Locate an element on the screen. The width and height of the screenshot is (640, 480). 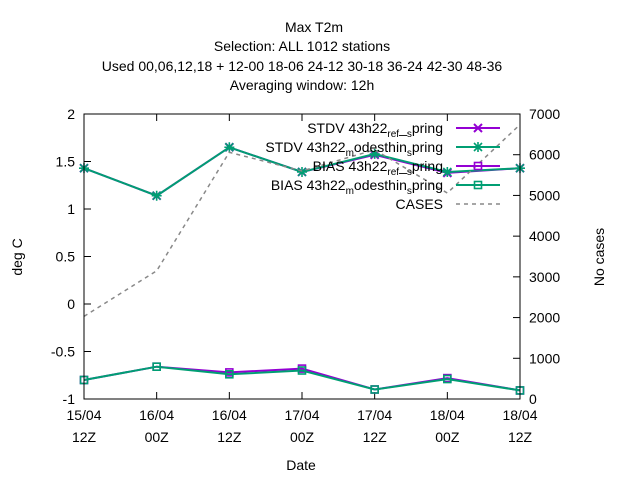
y2-tick-label: 7000 is located at coordinates (544, 114).